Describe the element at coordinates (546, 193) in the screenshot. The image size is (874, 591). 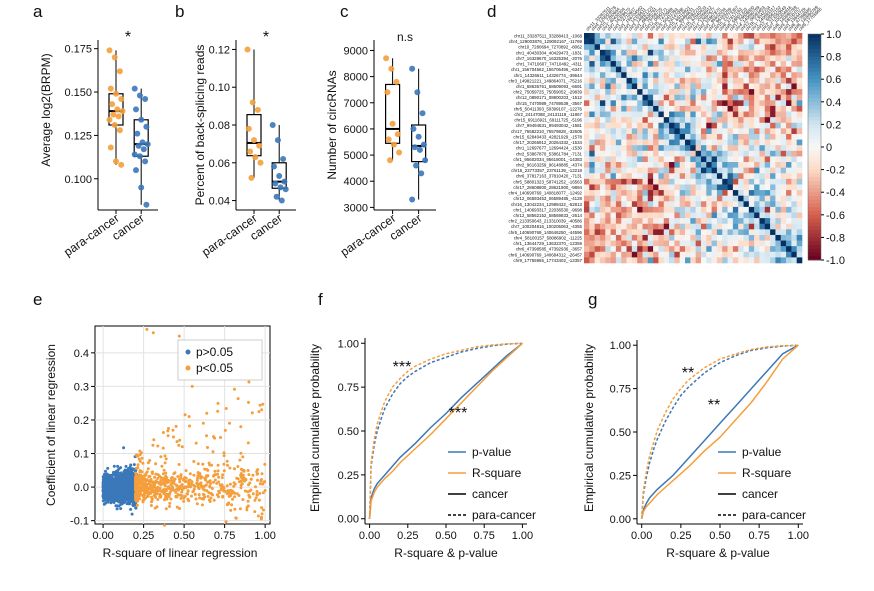
I see `heatmap-row-label: chr4_140690769_140818077_-12492` at that location.